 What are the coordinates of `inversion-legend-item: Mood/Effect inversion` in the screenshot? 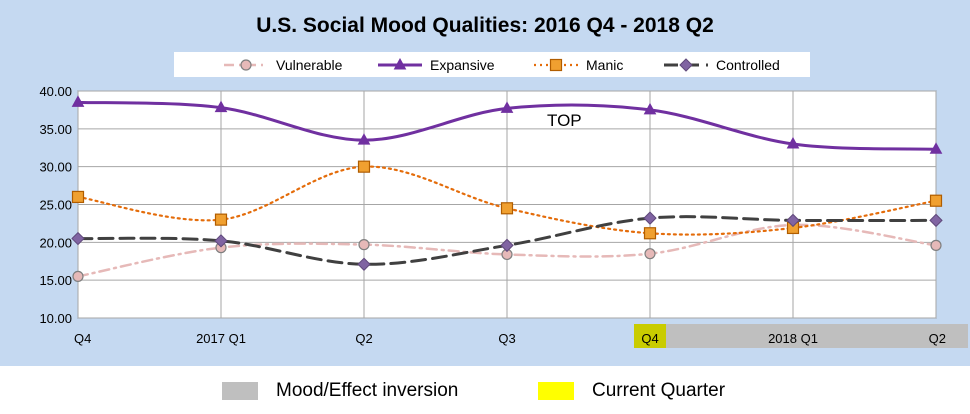 It's located at (340, 391).